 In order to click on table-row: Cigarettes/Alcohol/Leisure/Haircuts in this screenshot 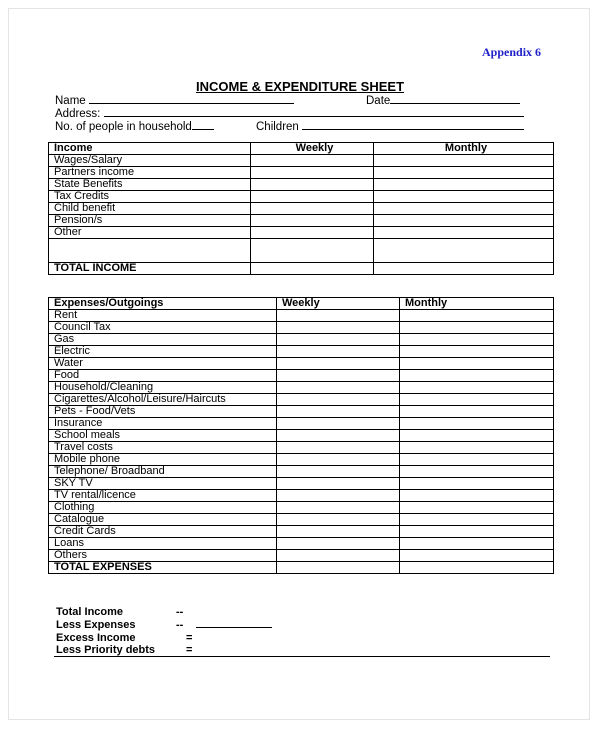, I will do `click(301, 399)`.